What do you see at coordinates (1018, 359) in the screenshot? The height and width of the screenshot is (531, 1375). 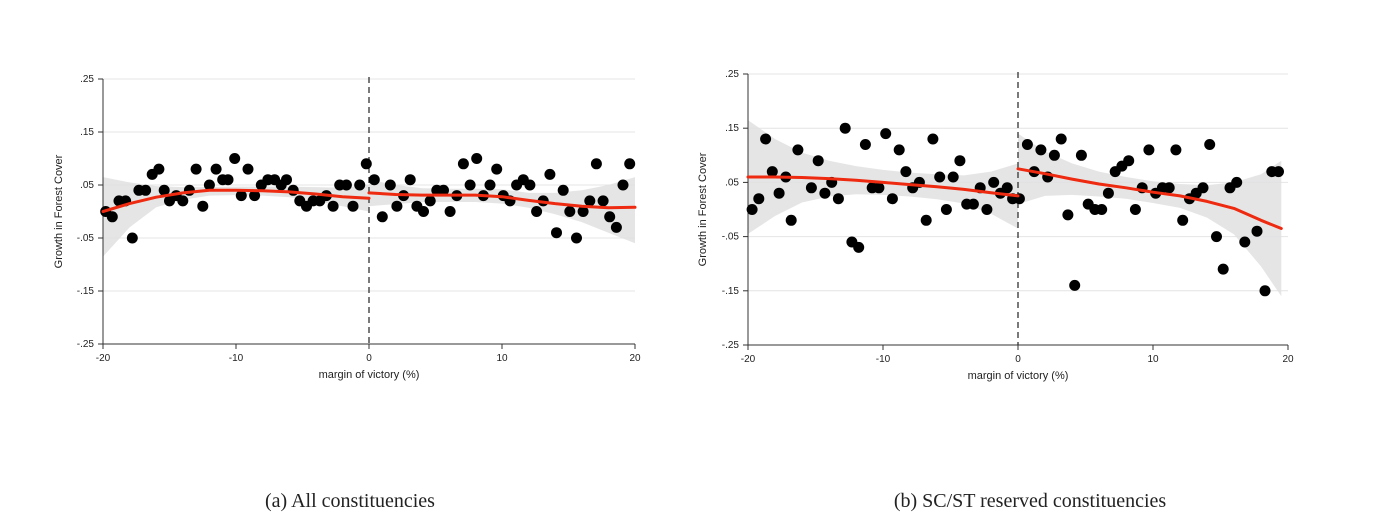 I see `chart-1-x-tick-label: 0` at bounding box center [1018, 359].